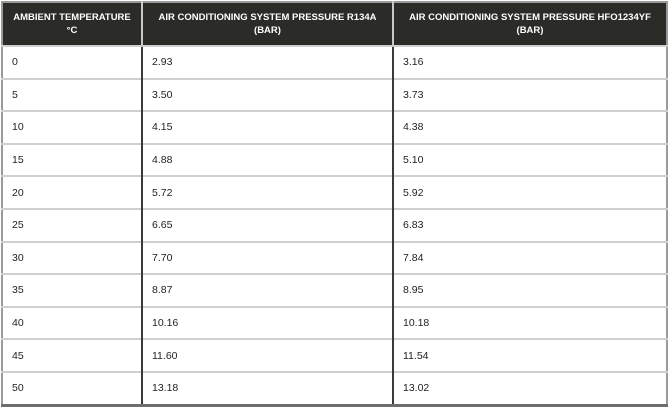  I want to click on temperature-cell: 30, so click(72, 257).